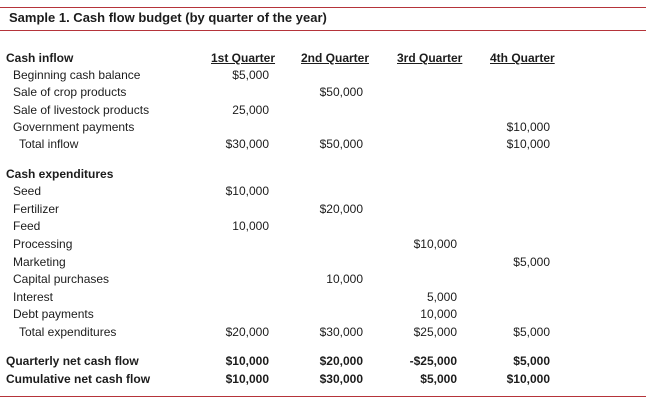  Describe the element at coordinates (323, 75) in the screenshot. I see `table-row: Beginning cash balance $5,000` at that location.